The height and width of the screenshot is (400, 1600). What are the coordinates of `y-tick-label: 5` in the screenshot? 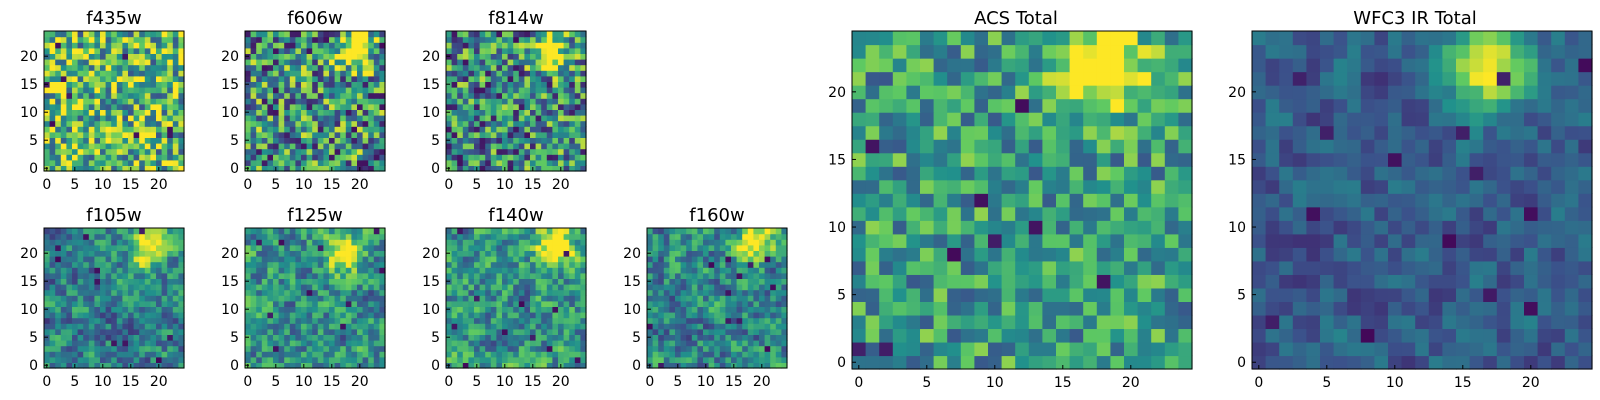 It's located at (33, 338).